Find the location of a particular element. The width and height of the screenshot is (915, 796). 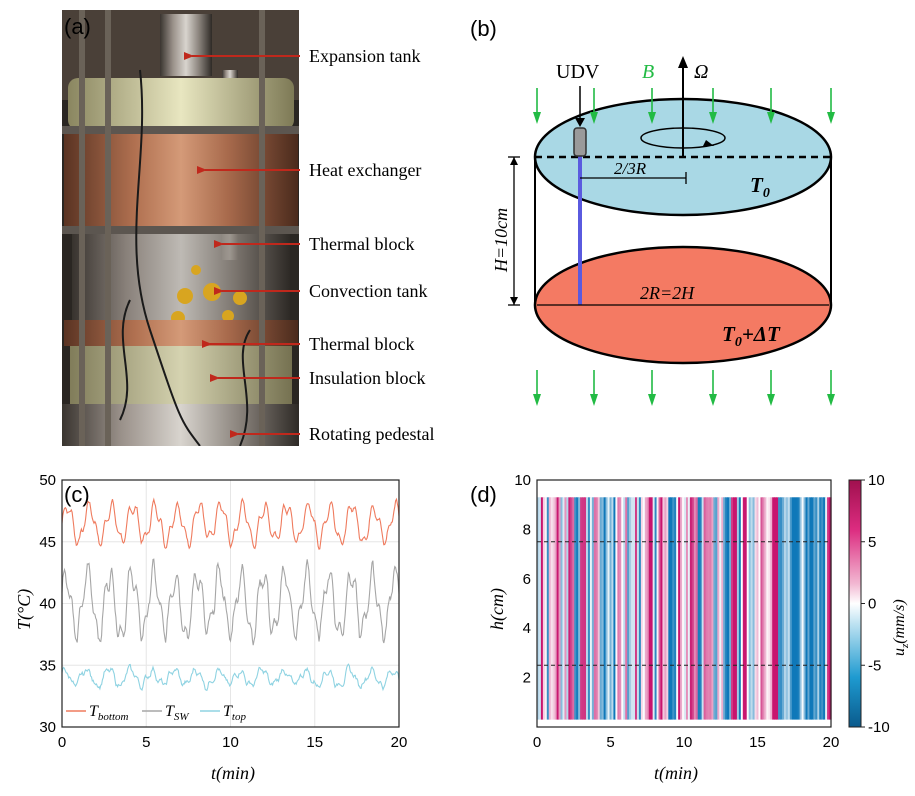

chart-c-xtick: 5 is located at coordinates (146, 742).